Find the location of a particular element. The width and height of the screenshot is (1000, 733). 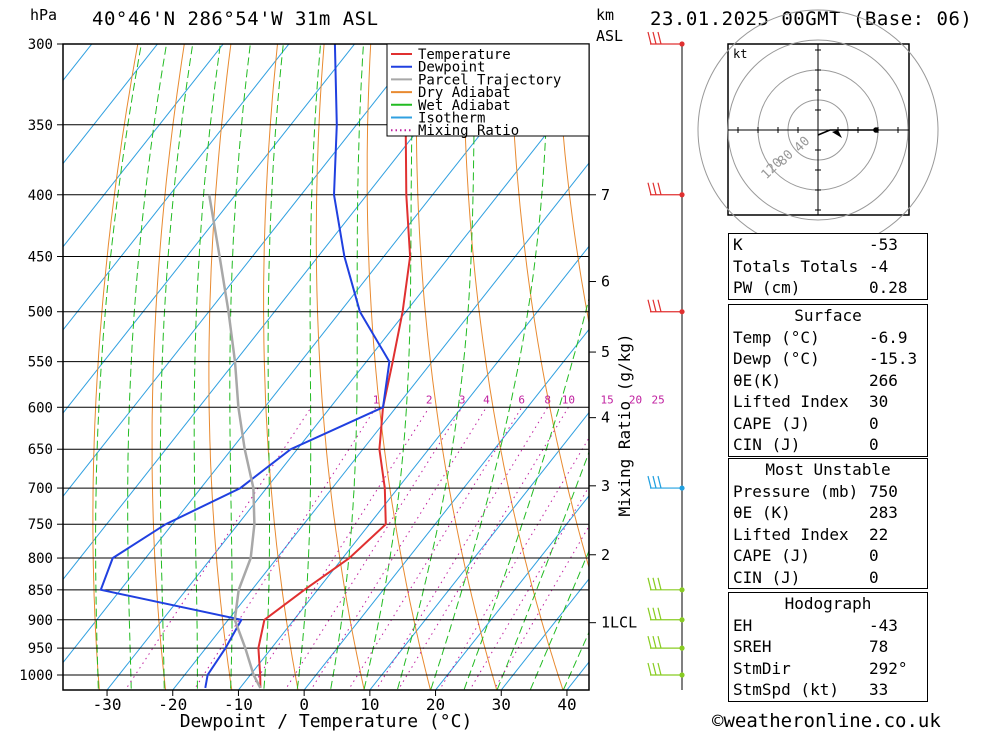

index-row: θE(K) 266 is located at coordinates (828, 381).